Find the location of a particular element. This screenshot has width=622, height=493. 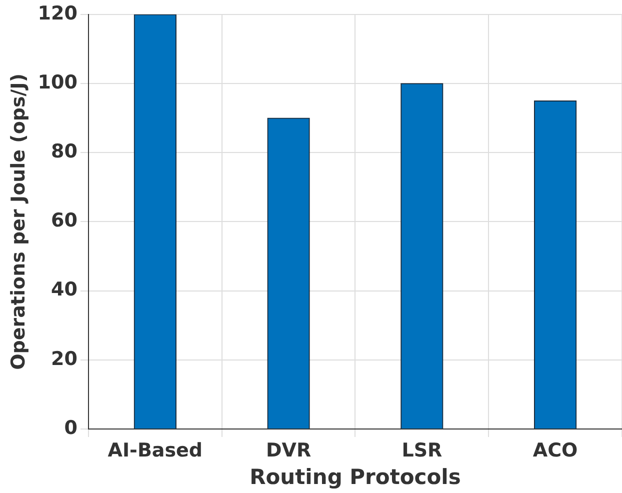

y-tick-label: 100 is located at coordinates (58, 82).